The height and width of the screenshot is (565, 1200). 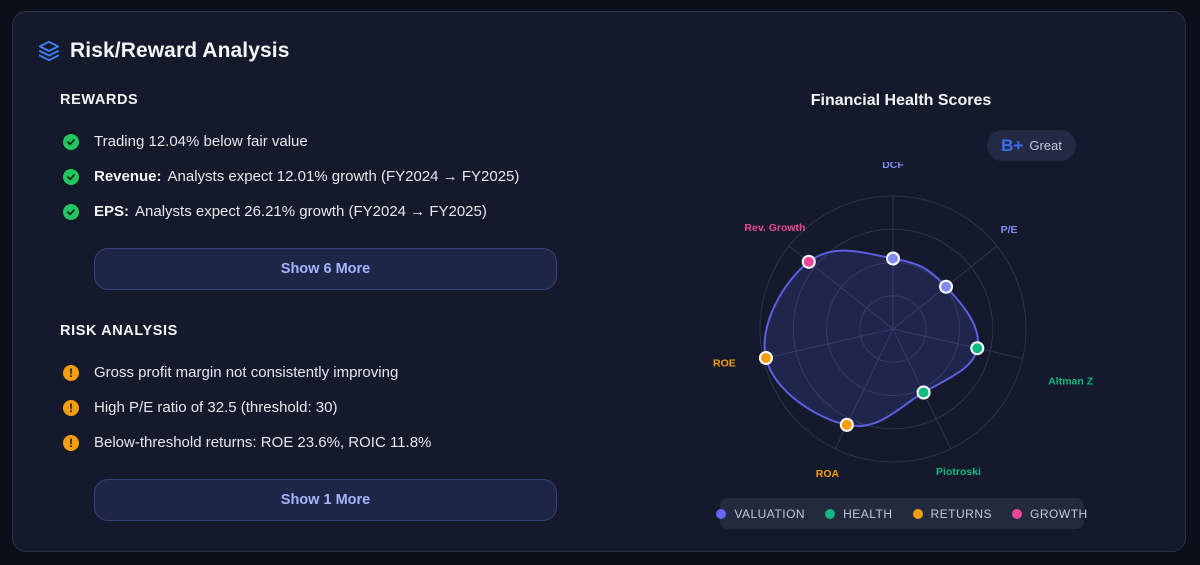 I want to click on reward-item: Trading 12.04% below fair value, so click(x=185, y=141).